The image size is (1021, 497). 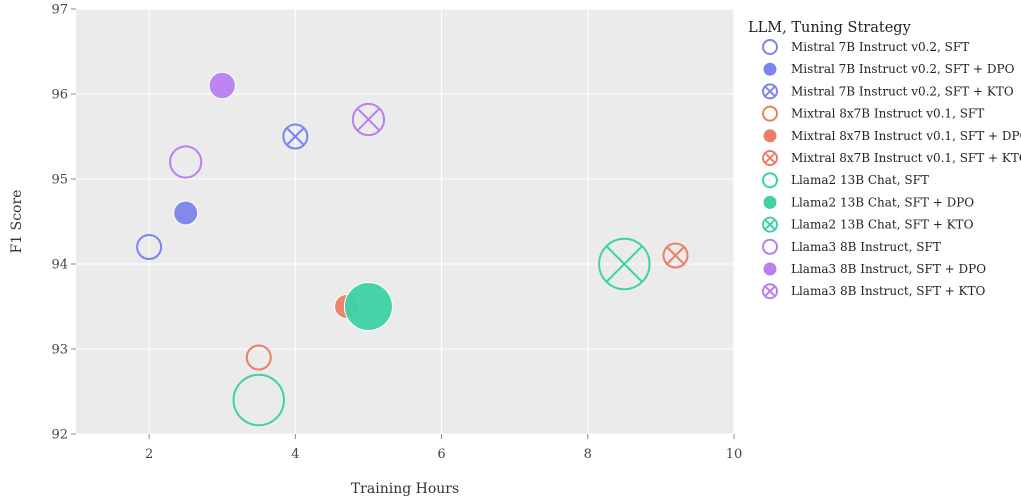 I want to click on x-axis-title: Training Hours, so click(x=405, y=489).